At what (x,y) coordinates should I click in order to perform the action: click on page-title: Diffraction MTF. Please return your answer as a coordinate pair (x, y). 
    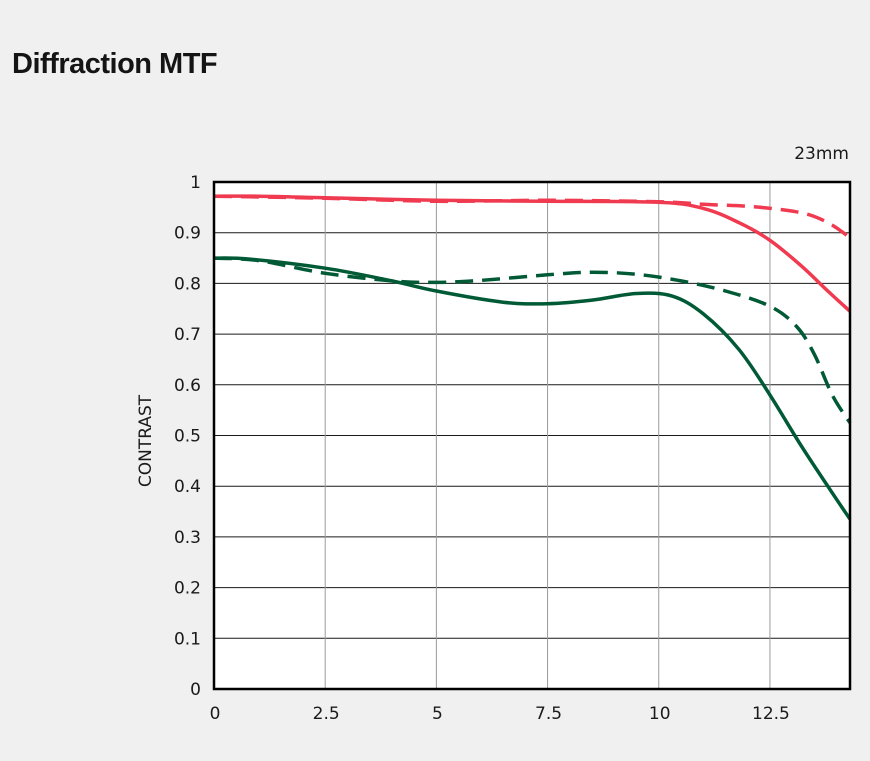
    Looking at the image, I should click on (115, 64).